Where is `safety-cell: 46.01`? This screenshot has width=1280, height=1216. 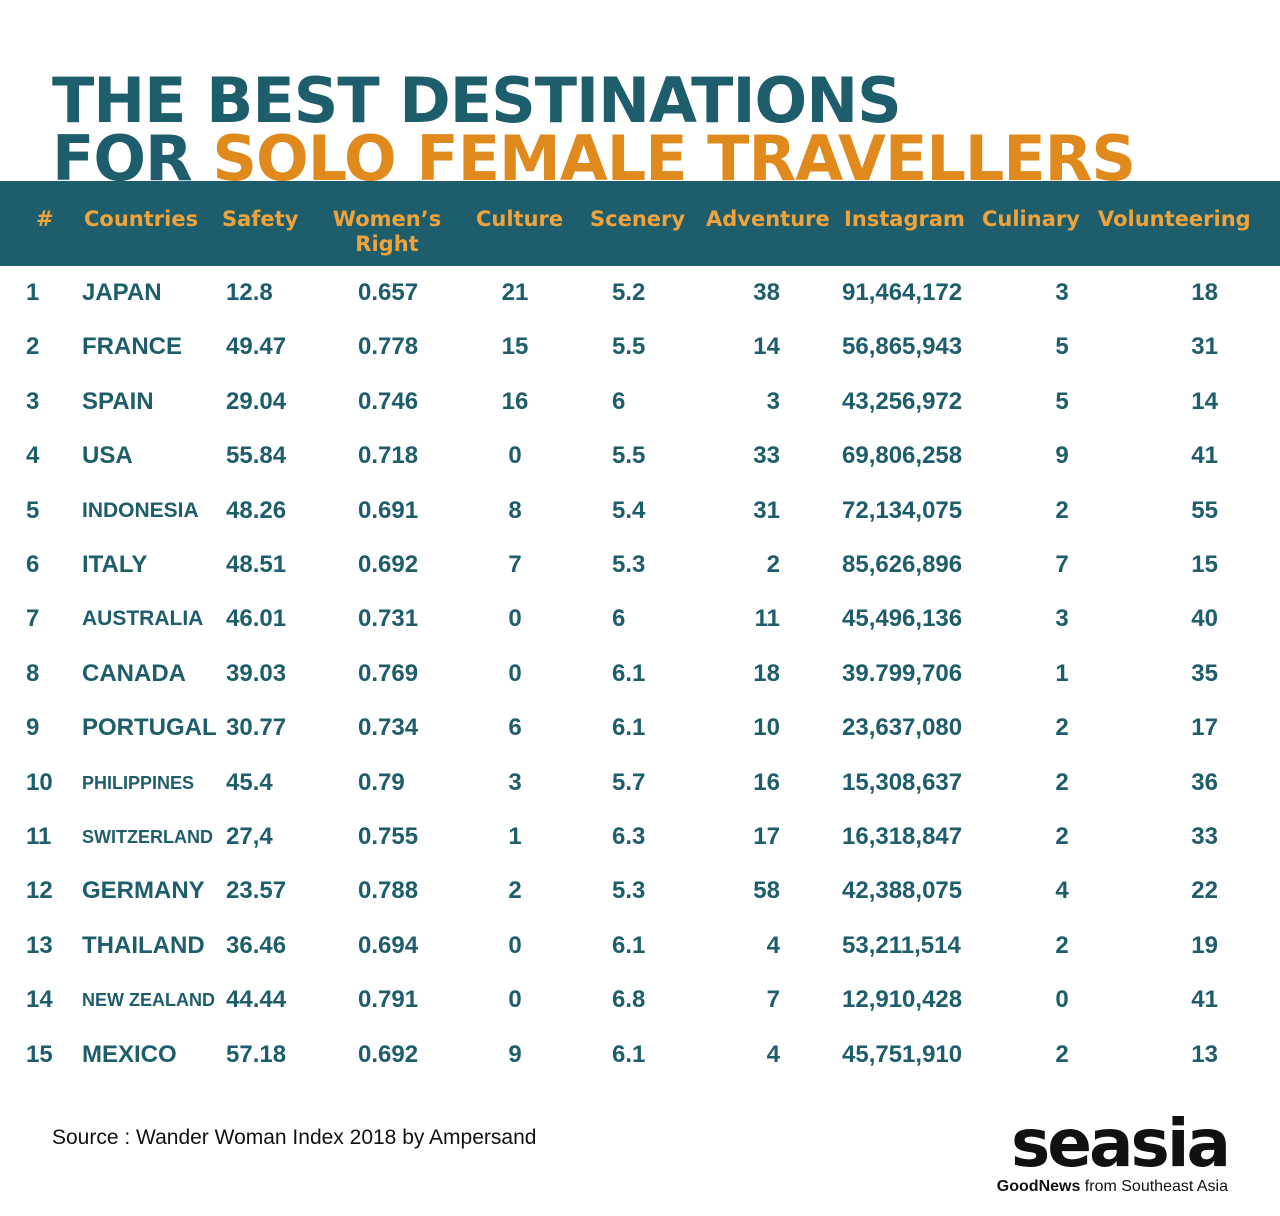
safety-cell: 46.01 is located at coordinates (256, 619).